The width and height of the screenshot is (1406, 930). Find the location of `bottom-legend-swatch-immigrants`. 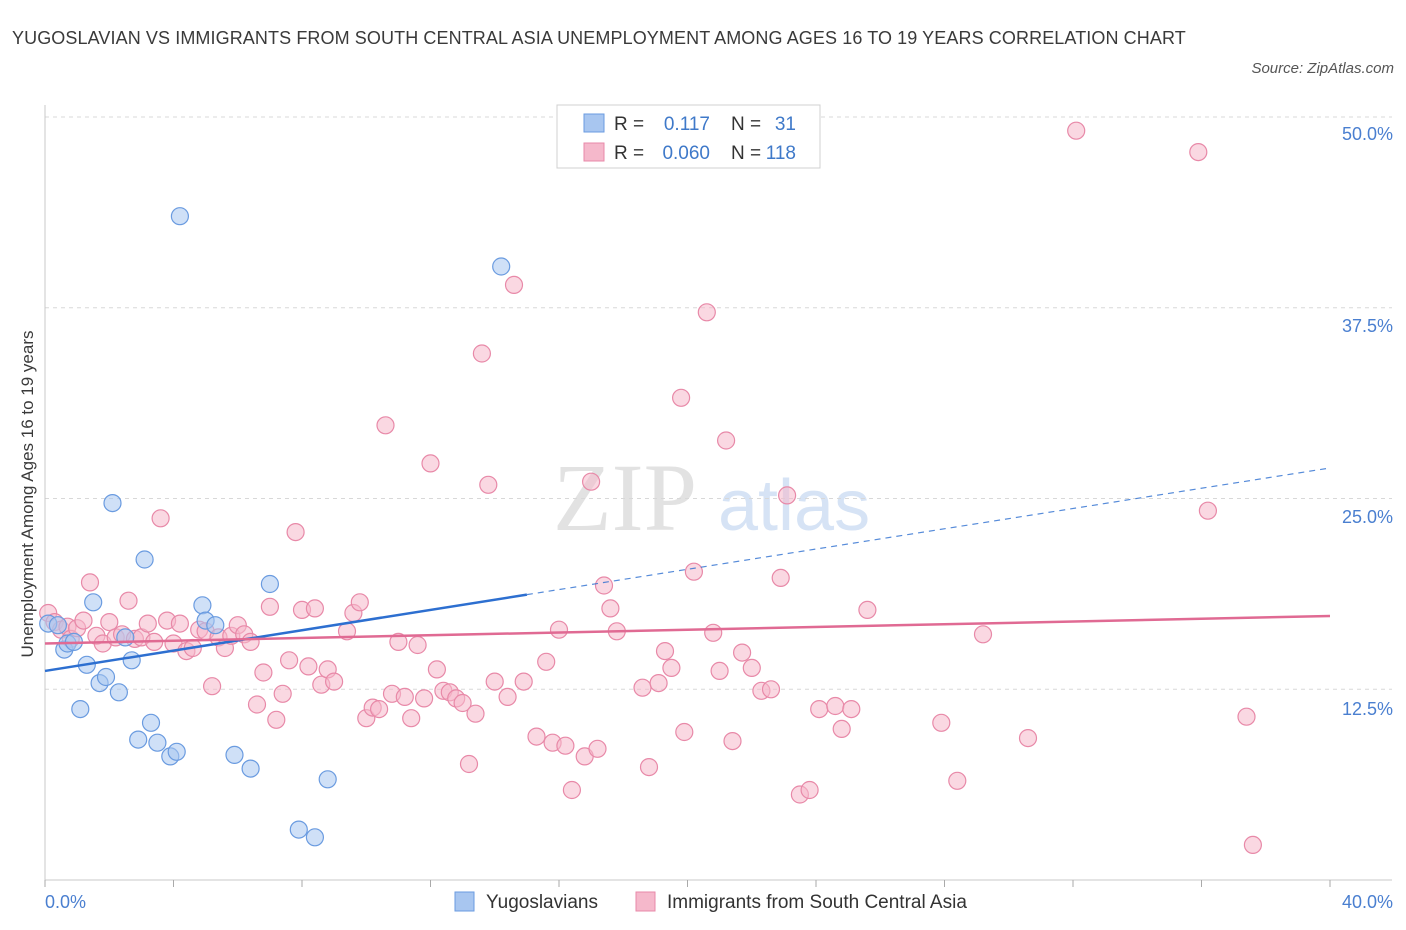

bottom-legend-swatch-immigrants is located at coordinates (645, 901).